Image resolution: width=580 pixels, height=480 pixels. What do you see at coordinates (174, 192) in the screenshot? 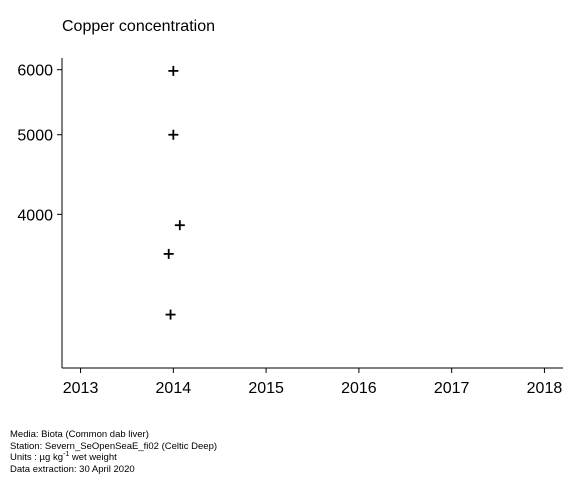
I see `data-points` at bounding box center [174, 192].